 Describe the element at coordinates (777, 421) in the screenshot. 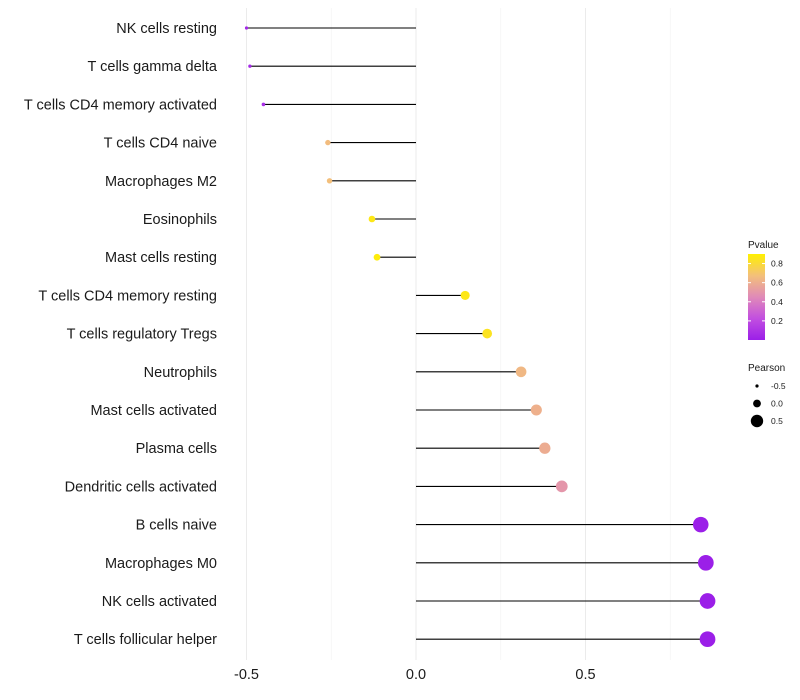

I see `pearson-legend-label: 0.5` at that location.